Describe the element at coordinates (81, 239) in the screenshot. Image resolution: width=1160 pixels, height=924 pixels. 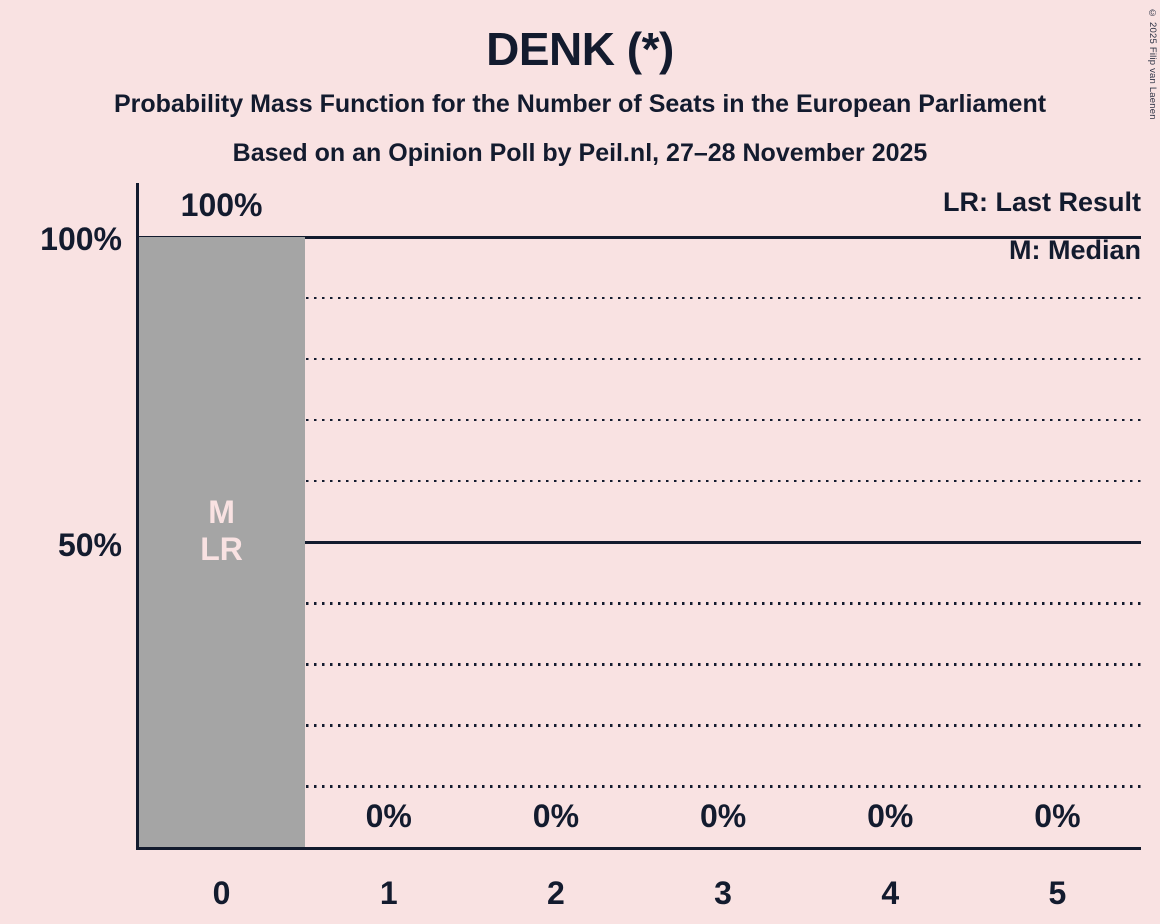
I see `y-tick-label-100pct: 100%` at that location.